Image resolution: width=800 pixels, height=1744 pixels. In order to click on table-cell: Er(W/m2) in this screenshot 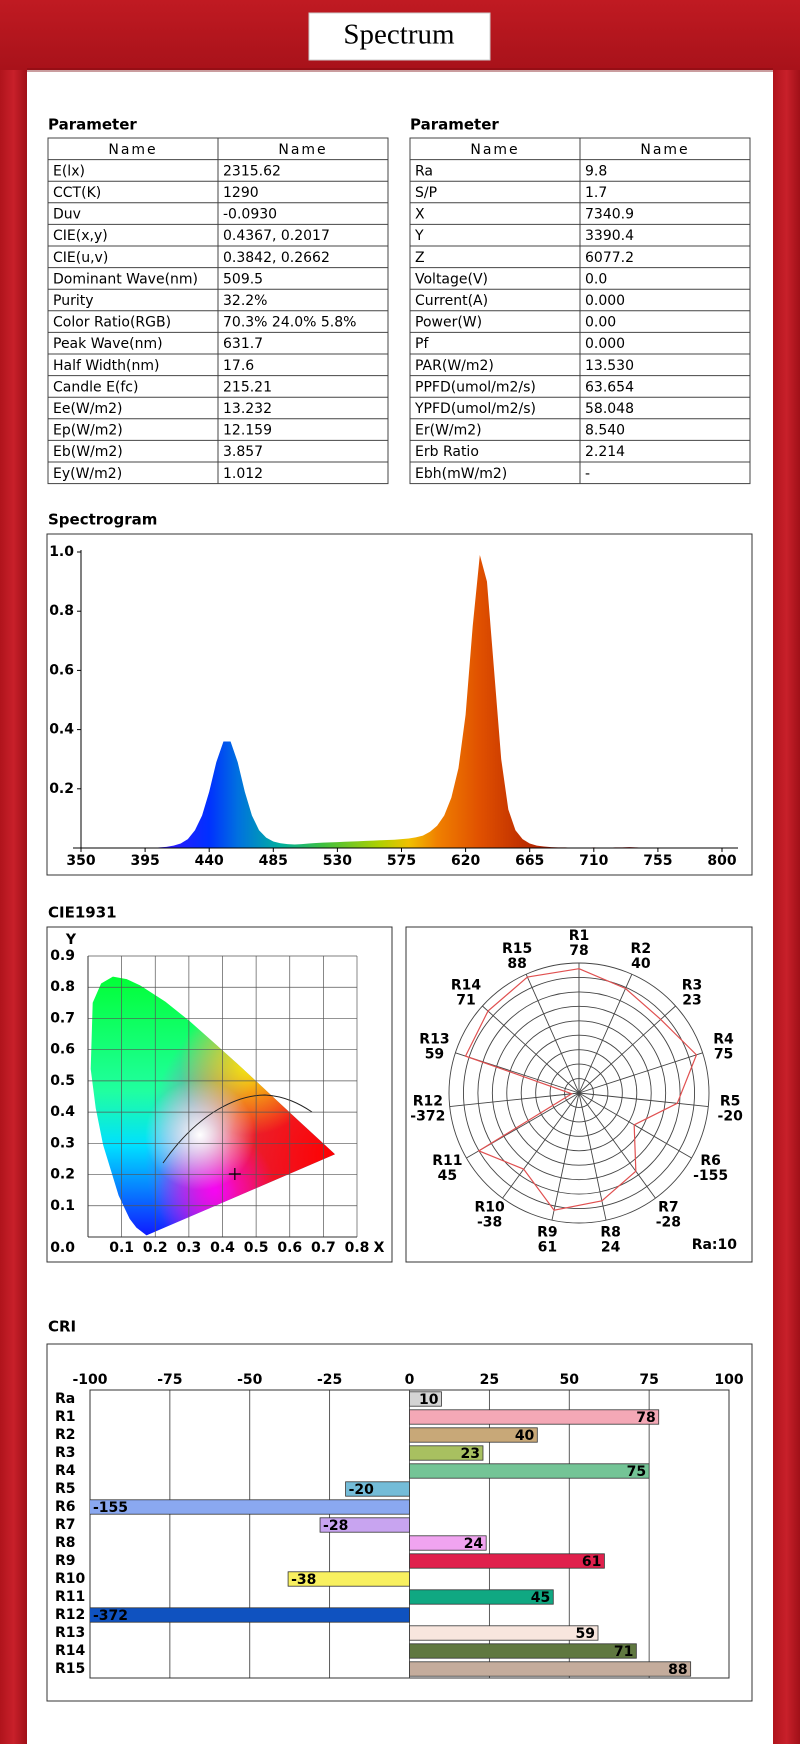, I will do `click(448, 431)`.